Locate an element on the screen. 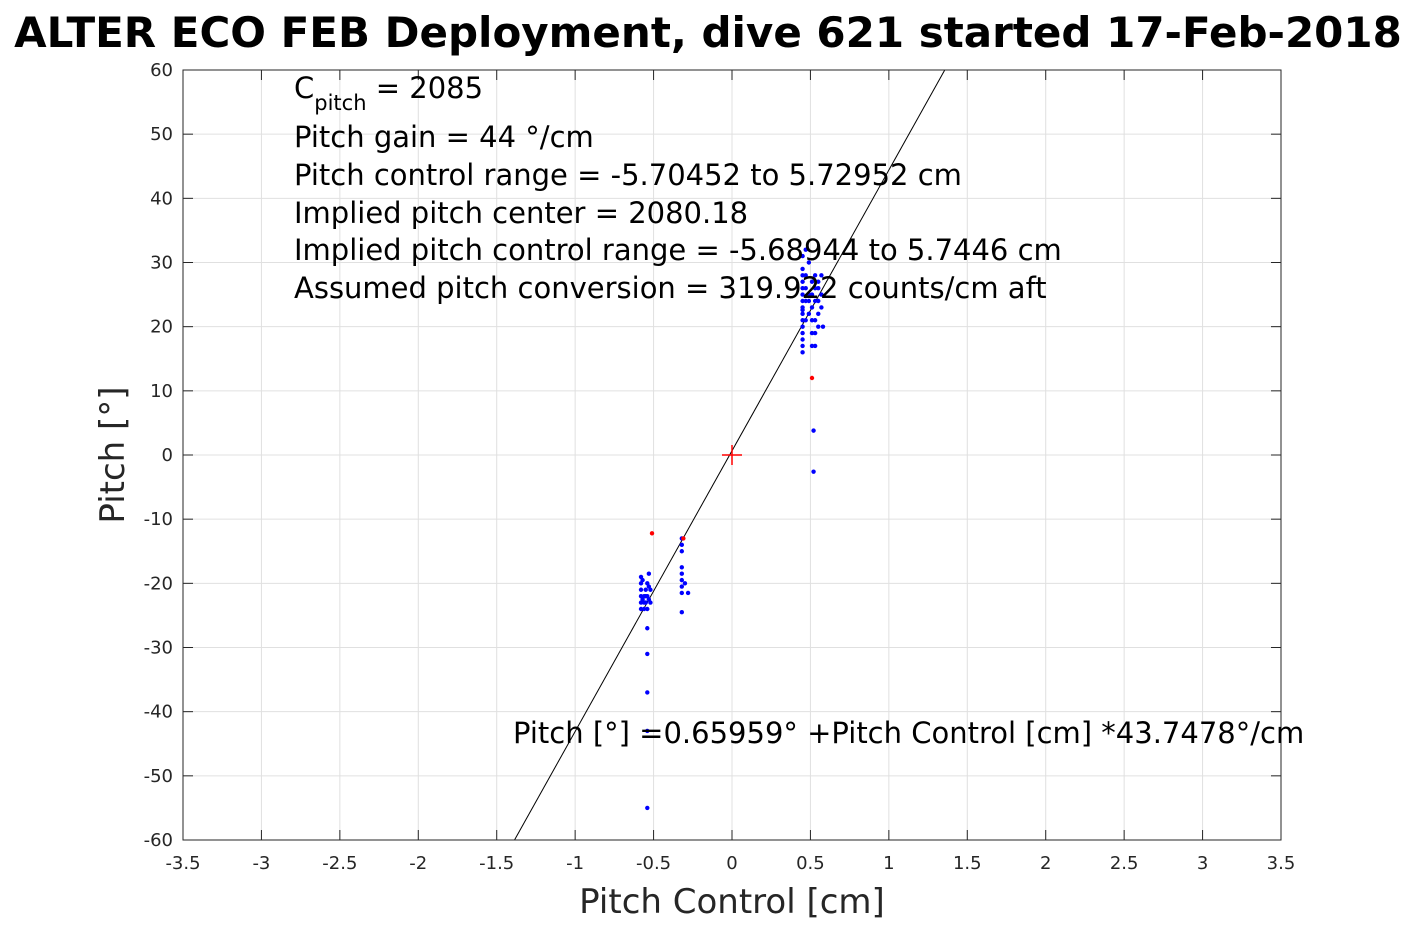 The height and width of the screenshot is (945, 1417). y-tick-label: 10 is located at coordinates (161, 391).